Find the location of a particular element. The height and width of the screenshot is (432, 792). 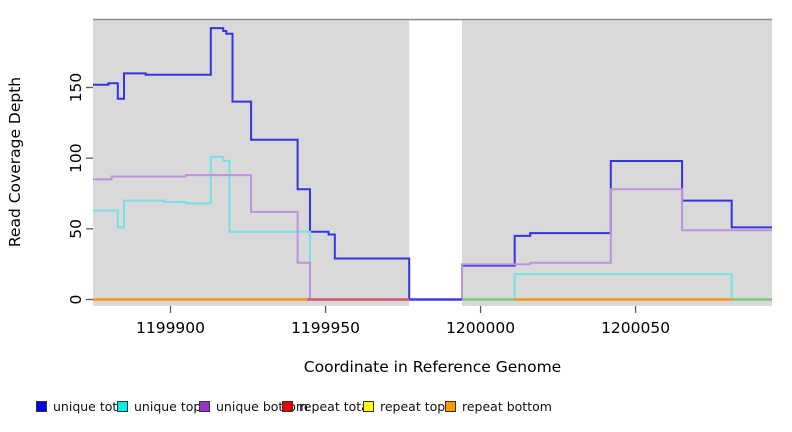

y-tick-label: 100 is located at coordinates (76, 158).